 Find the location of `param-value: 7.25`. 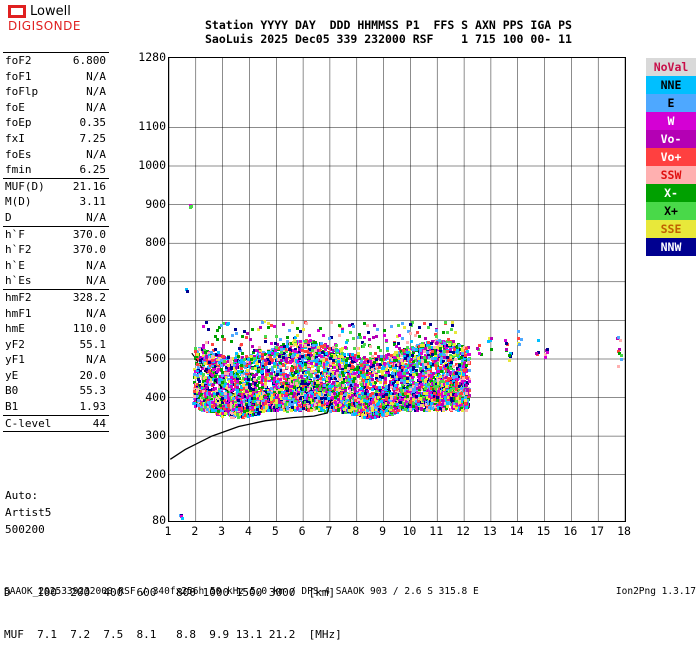

param-value: 7.25 is located at coordinates (93, 138).